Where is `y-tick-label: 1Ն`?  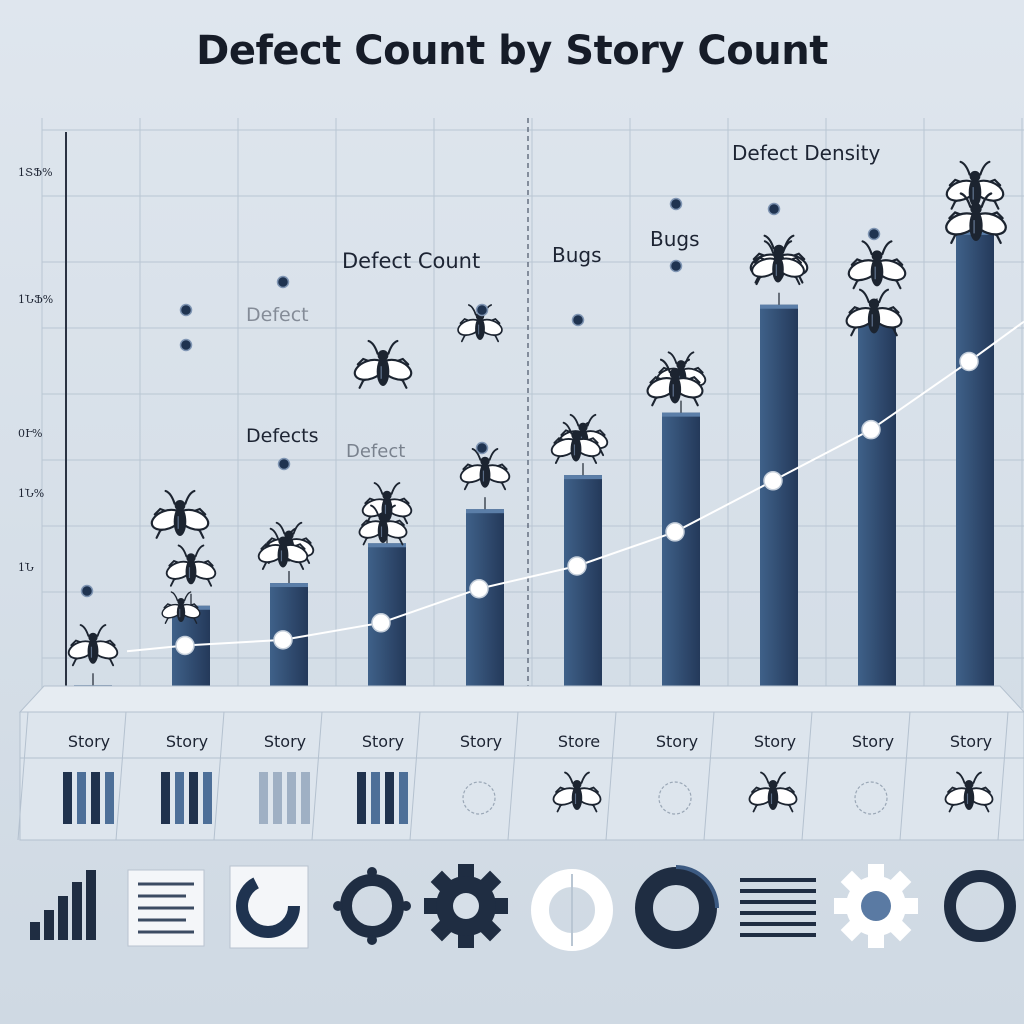
y-tick-label: 1Ն is located at coordinates (26, 567).